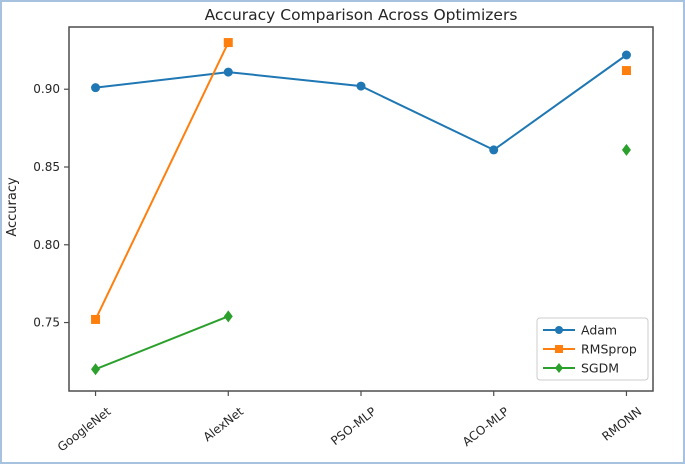 The width and height of the screenshot is (685, 464). What do you see at coordinates (559, 330) in the screenshot?
I see `legend-marker-circle-icon` at bounding box center [559, 330].